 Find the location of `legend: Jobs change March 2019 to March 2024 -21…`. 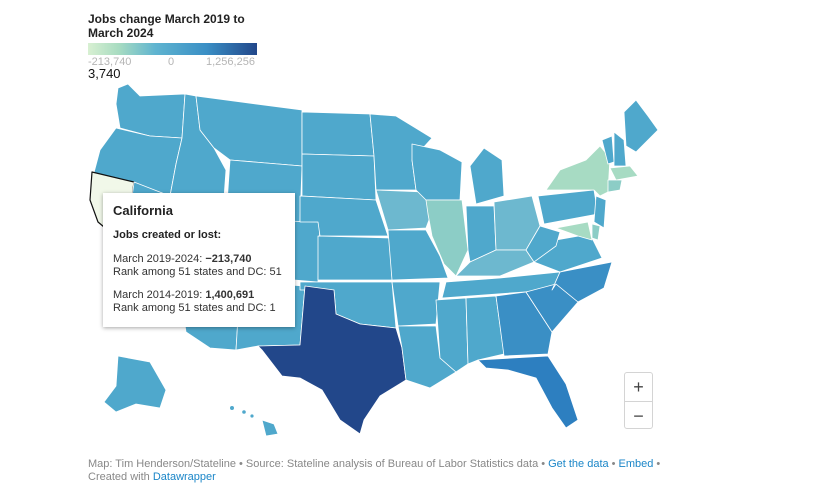

legend: Jobs change March 2019 to March 2024 -21… is located at coordinates (178, 41).